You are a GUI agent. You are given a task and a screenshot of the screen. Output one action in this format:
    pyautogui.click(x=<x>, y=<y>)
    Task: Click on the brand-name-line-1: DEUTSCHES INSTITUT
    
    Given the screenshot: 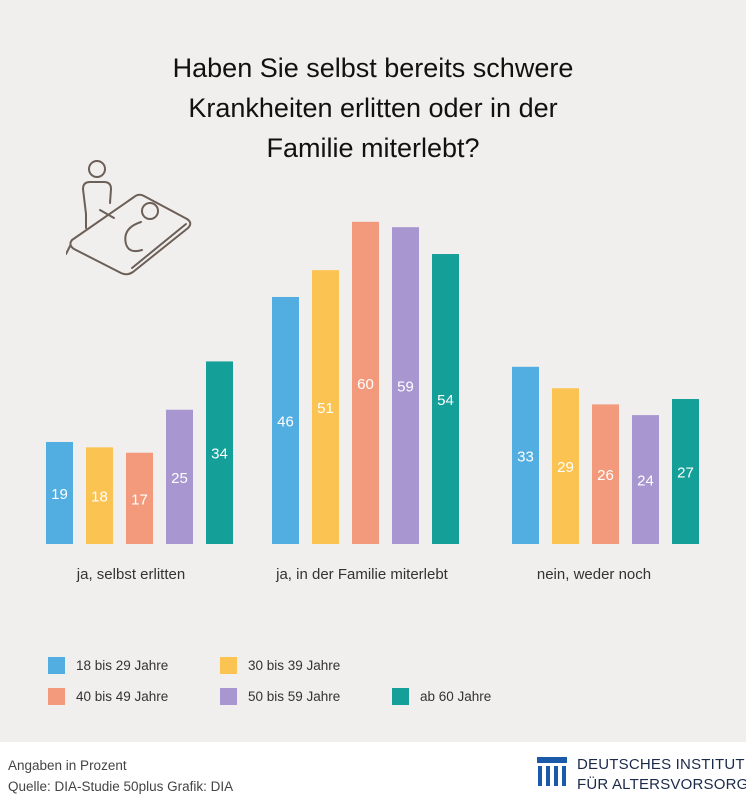 What is the action you would take?
    pyautogui.click(x=661, y=764)
    